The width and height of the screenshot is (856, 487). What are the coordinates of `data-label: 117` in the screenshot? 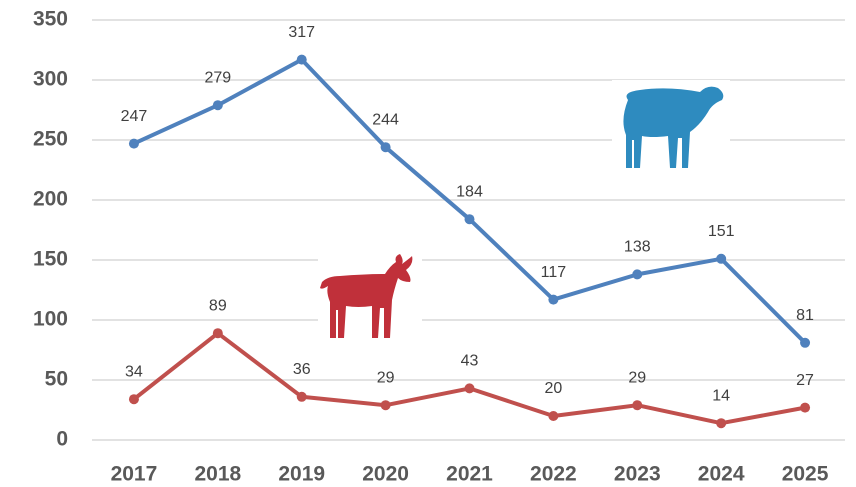 It's located at (554, 272).